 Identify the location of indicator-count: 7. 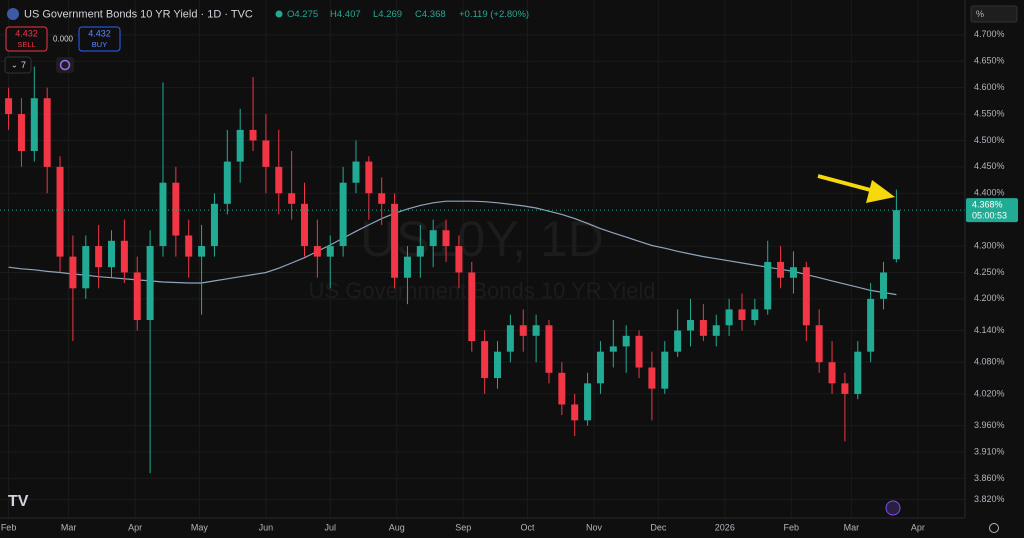
(23, 65).